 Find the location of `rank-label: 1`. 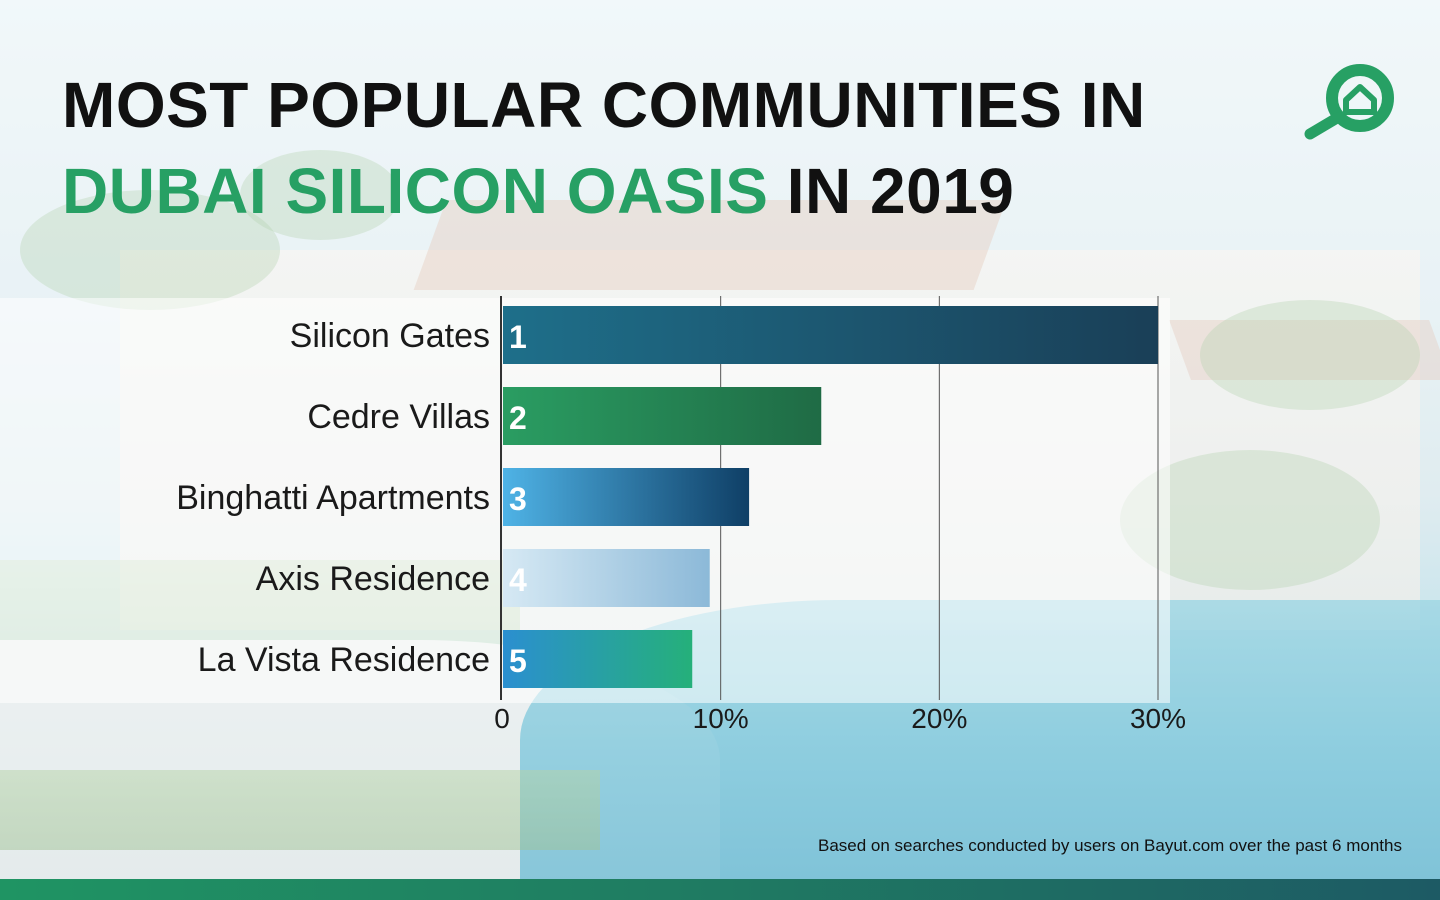

rank-label: 1 is located at coordinates (518, 337).